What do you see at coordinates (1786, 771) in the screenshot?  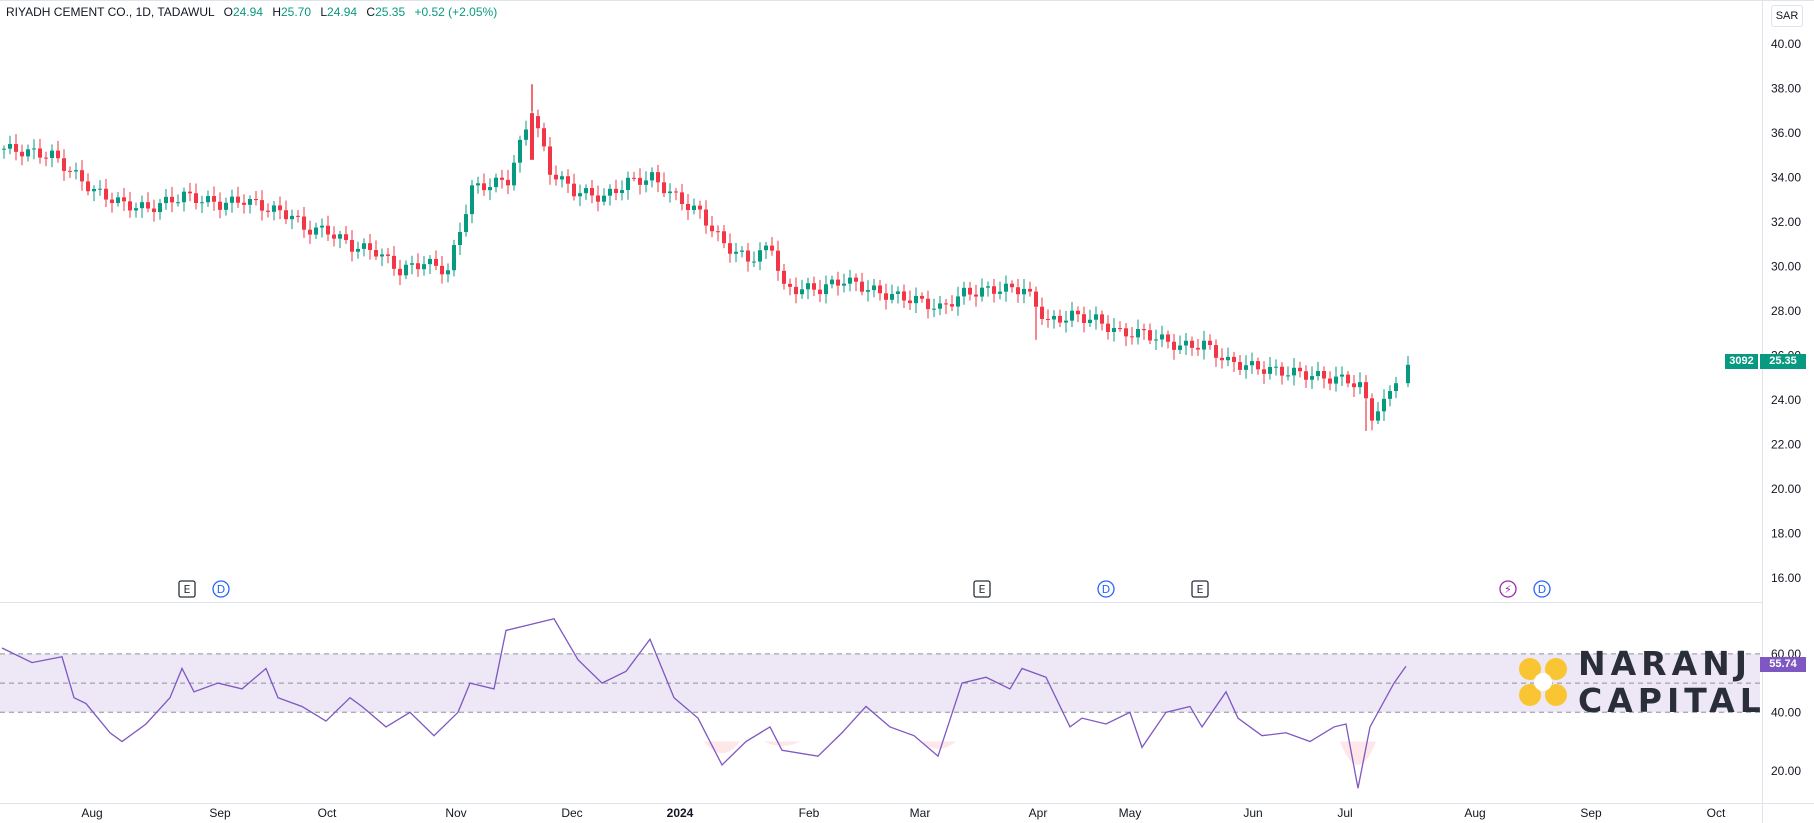 I see `rsi-tick-label: 20.00` at bounding box center [1786, 771].